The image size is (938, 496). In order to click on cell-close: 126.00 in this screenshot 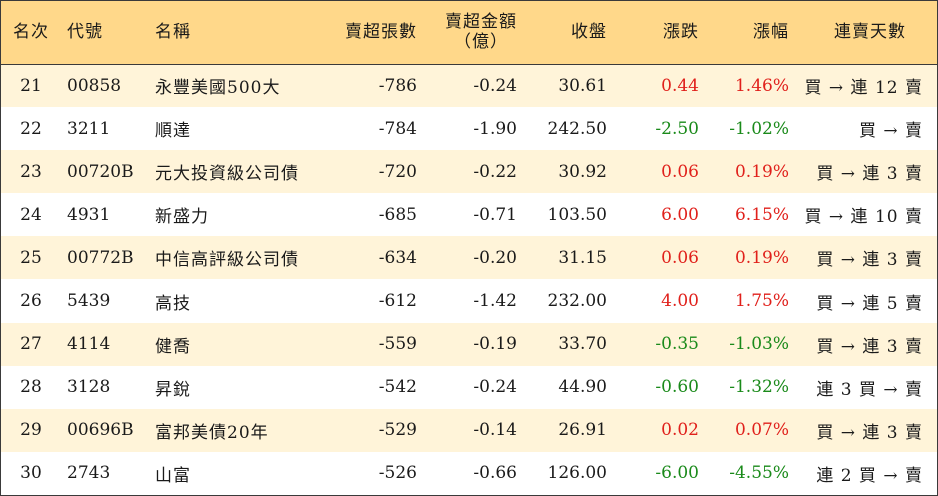, I will do `click(577, 473)`.